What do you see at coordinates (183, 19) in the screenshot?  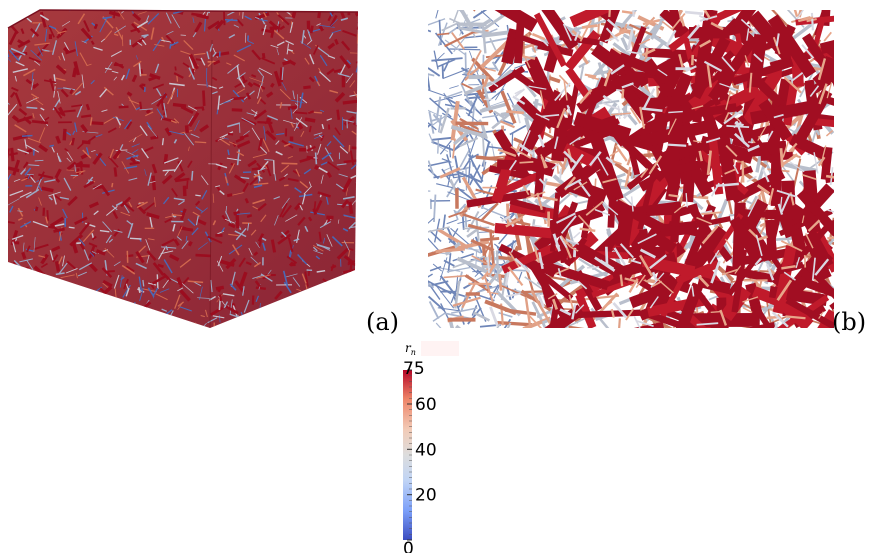 I see `cube-top-edge` at bounding box center [183, 19].